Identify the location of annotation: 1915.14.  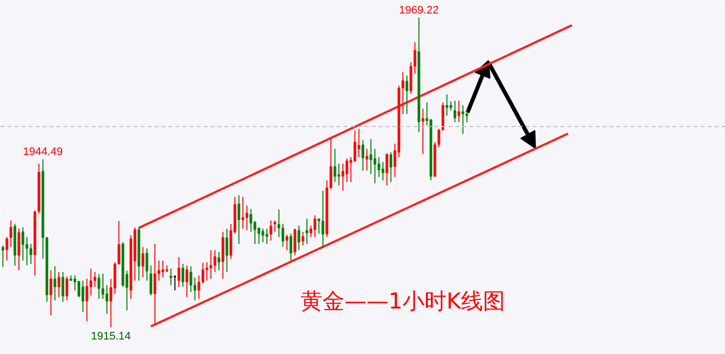
(111, 336).